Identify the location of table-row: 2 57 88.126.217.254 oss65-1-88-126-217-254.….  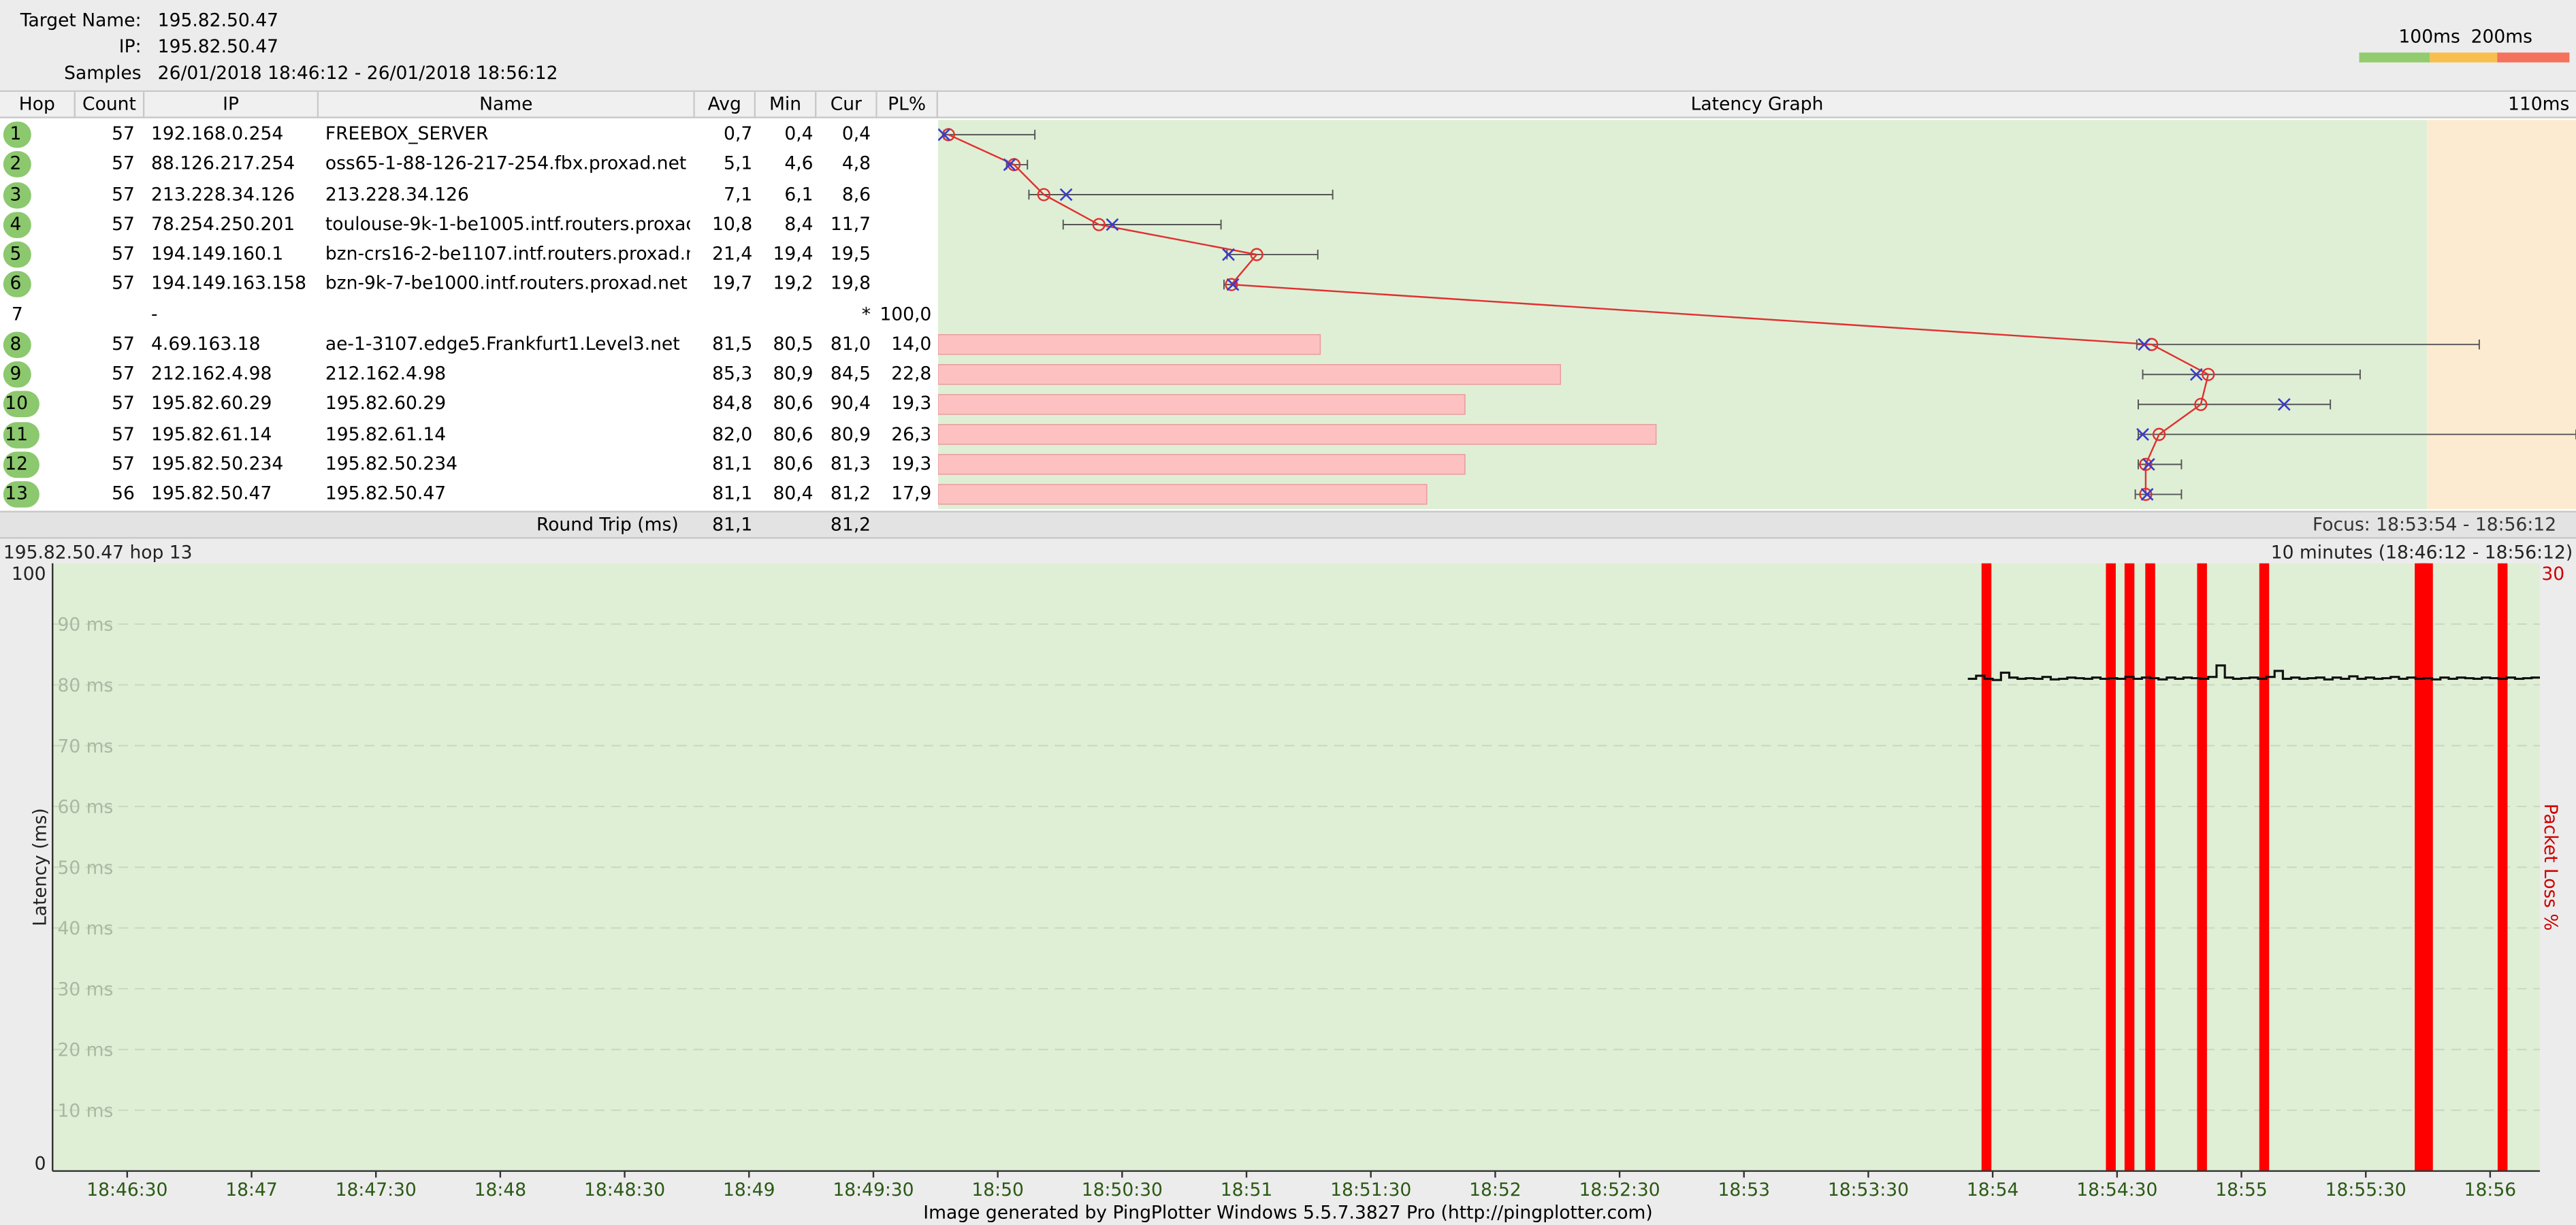
(469, 164).